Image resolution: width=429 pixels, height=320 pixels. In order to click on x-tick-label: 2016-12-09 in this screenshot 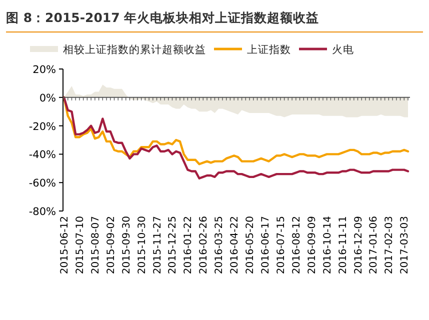, I will do `click(358, 245)`.